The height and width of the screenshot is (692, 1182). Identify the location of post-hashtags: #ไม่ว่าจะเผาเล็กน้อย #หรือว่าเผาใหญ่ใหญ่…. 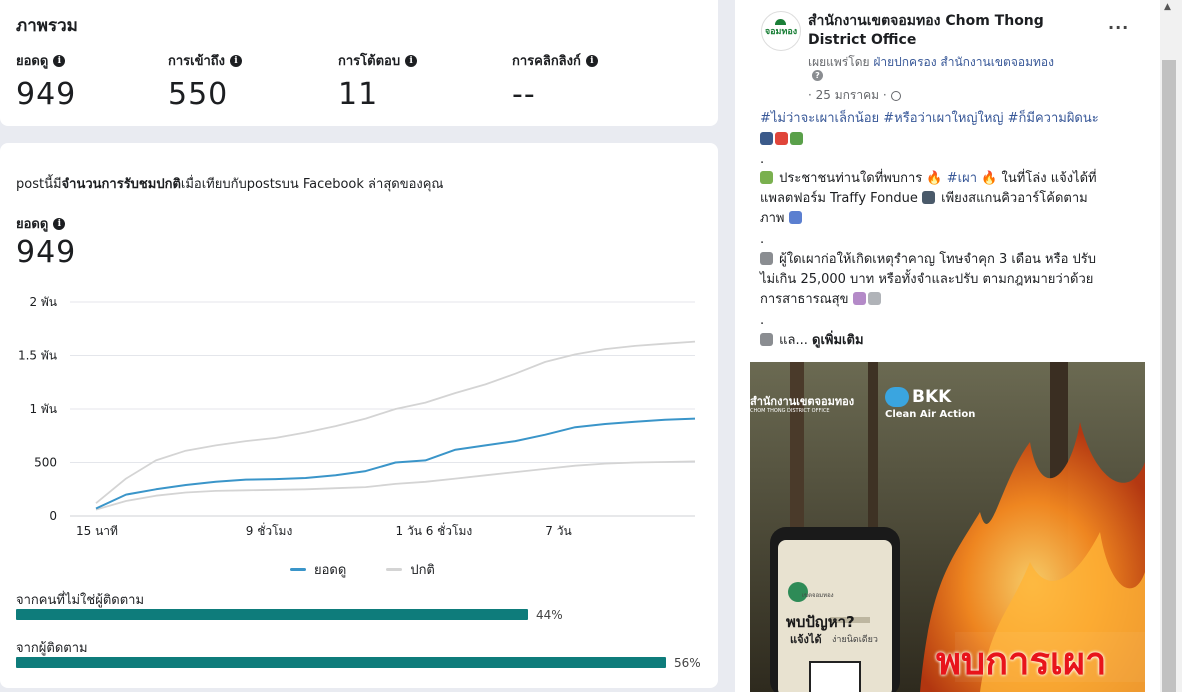
(929, 118).